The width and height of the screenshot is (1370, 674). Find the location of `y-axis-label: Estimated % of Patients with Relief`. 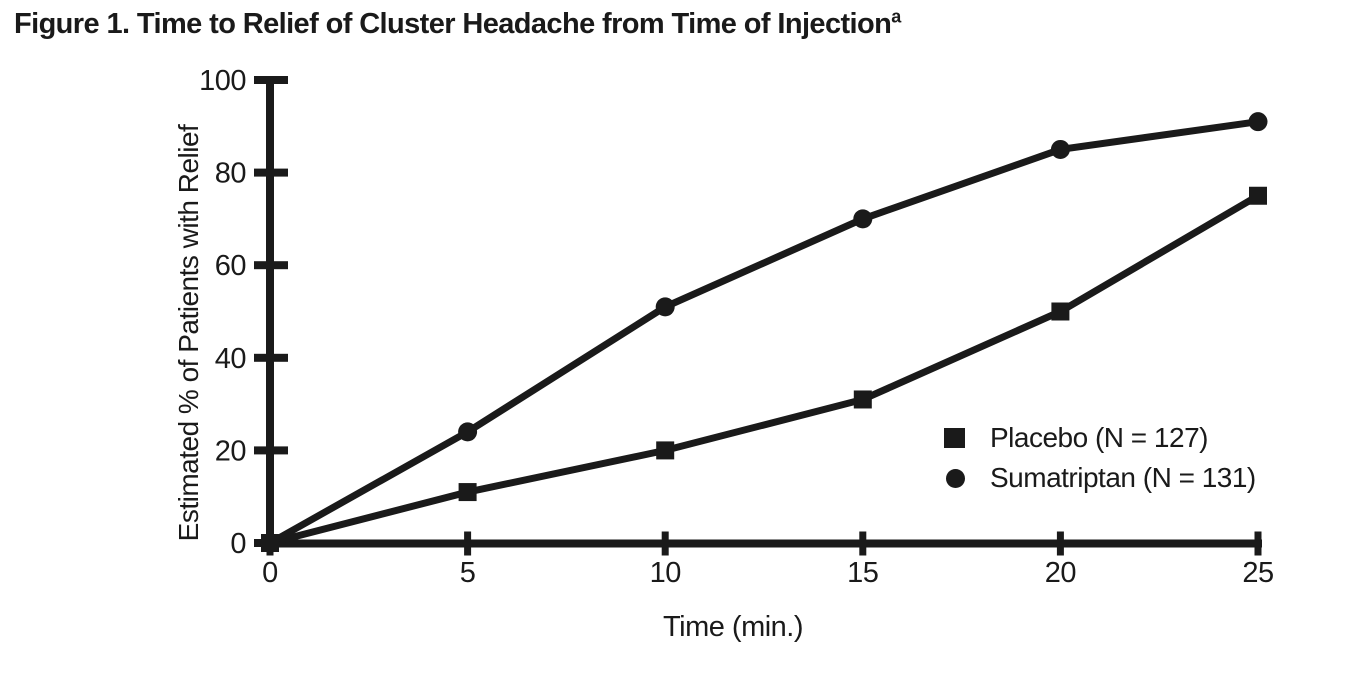

y-axis-label: Estimated % of Patients with Relief is located at coordinates (188, 333).